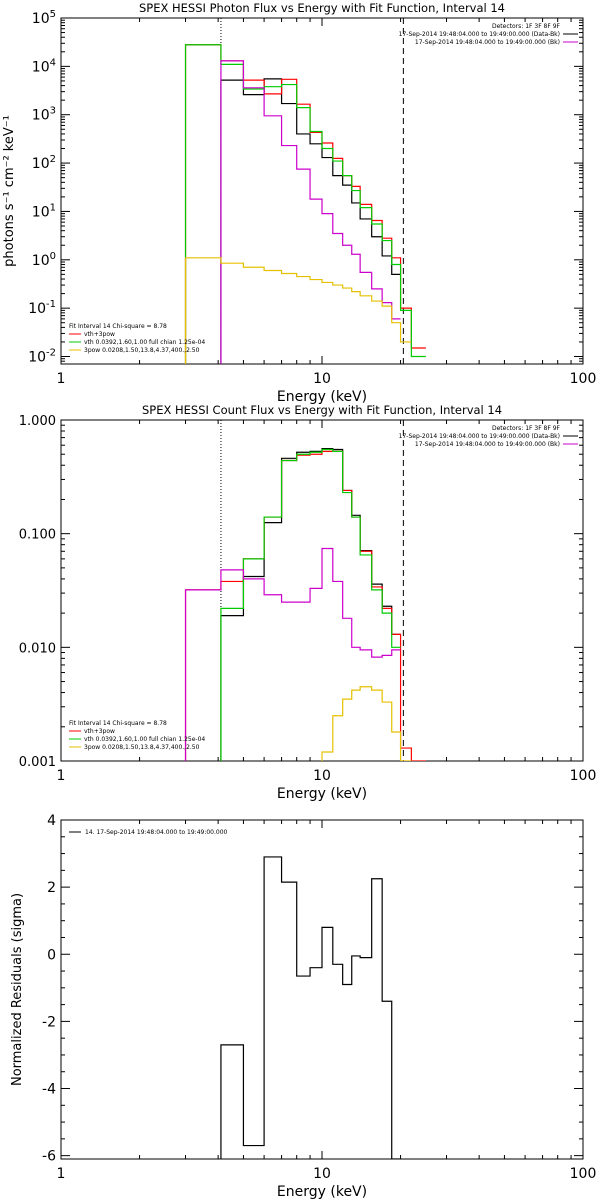 Image resolution: width=600 pixels, height=1200 pixels. What do you see at coordinates (53, 256) in the screenshot?
I see `y-tick-exponent: 0` at bounding box center [53, 256].